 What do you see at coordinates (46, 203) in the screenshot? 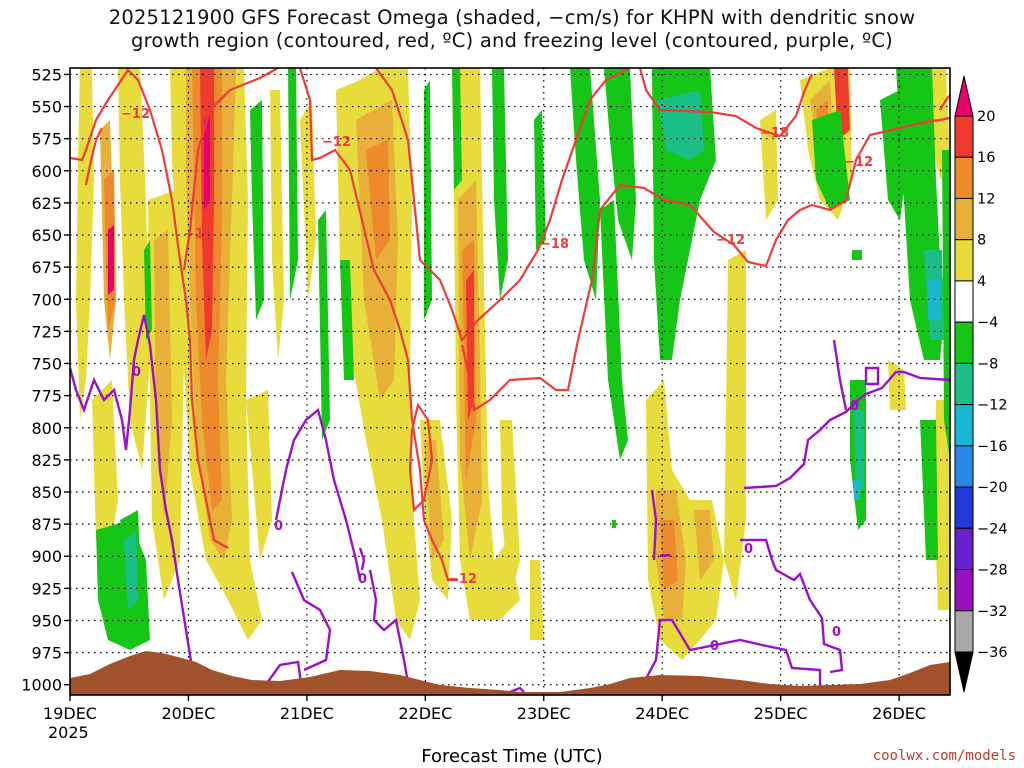
I see `y-tick-label: 625` at bounding box center [46, 203].